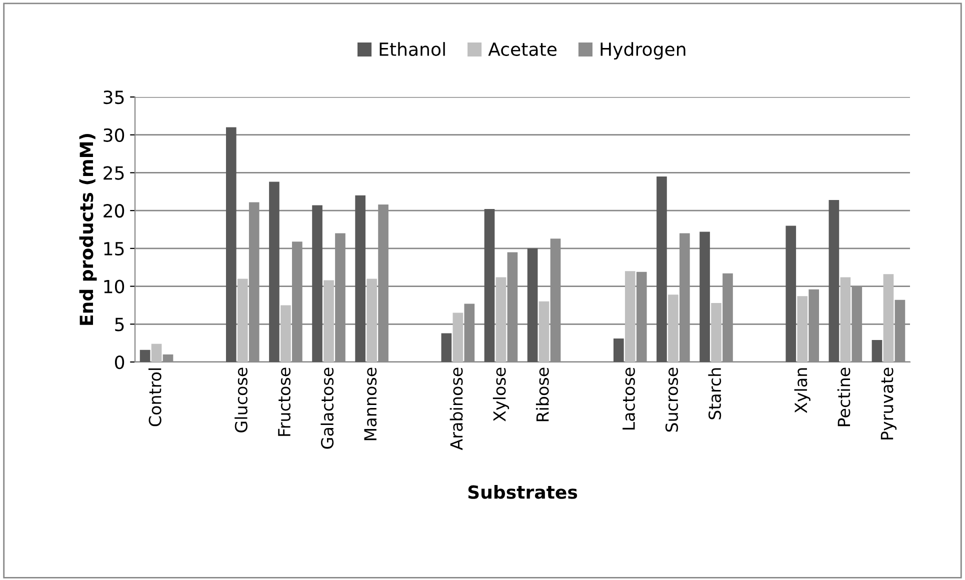 Image resolution: width=965 pixels, height=580 pixels. What do you see at coordinates (523, 491) in the screenshot?
I see `x-axis-title: Substrates` at bounding box center [523, 491].